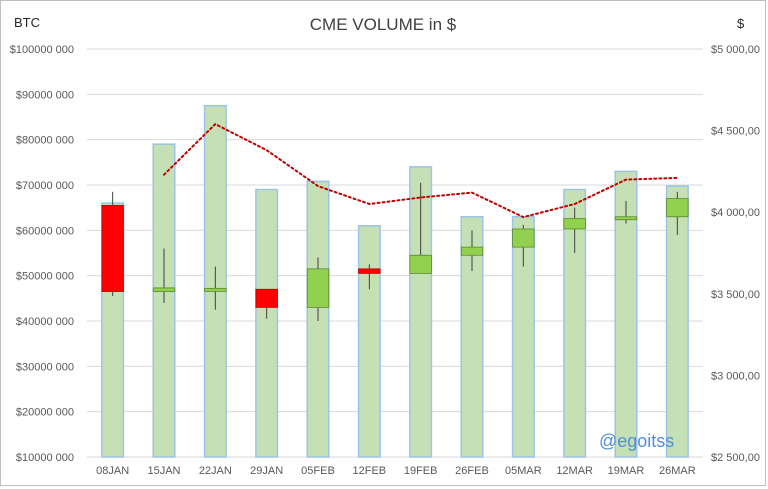  What do you see at coordinates (735, 50) in the screenshot?
I see `right-tick-label: $5 000,00` at bounding box center [735, 50].